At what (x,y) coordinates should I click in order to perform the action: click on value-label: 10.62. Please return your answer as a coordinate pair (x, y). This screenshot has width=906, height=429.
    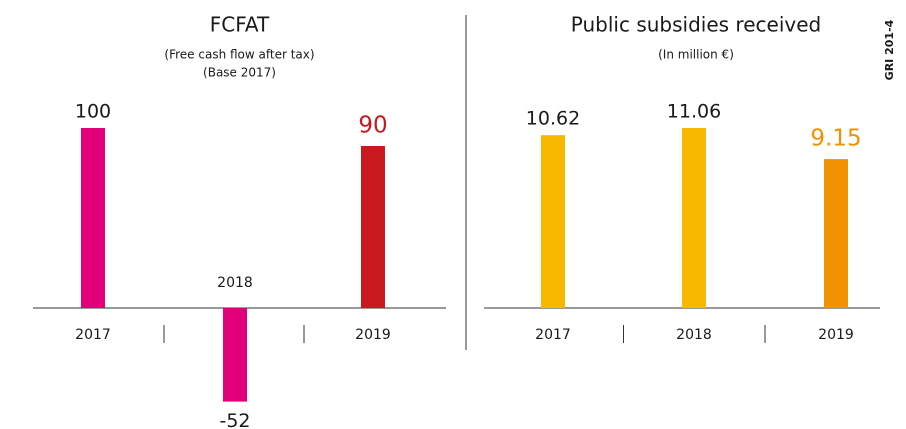
    Looking at the image, I should click on (553, 119).